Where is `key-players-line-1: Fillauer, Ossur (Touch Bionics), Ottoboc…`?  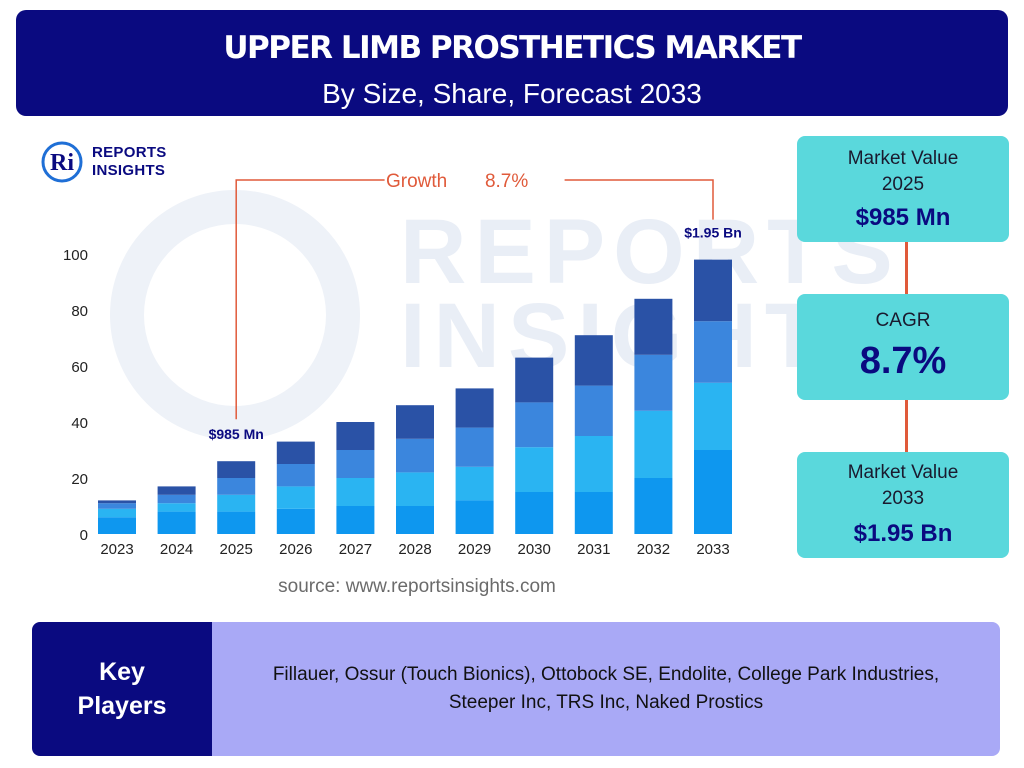
key-players-line-1: Fillauer, Ossur (Touch Bionics), Ottoboc… is located at coordinates (606, 674).